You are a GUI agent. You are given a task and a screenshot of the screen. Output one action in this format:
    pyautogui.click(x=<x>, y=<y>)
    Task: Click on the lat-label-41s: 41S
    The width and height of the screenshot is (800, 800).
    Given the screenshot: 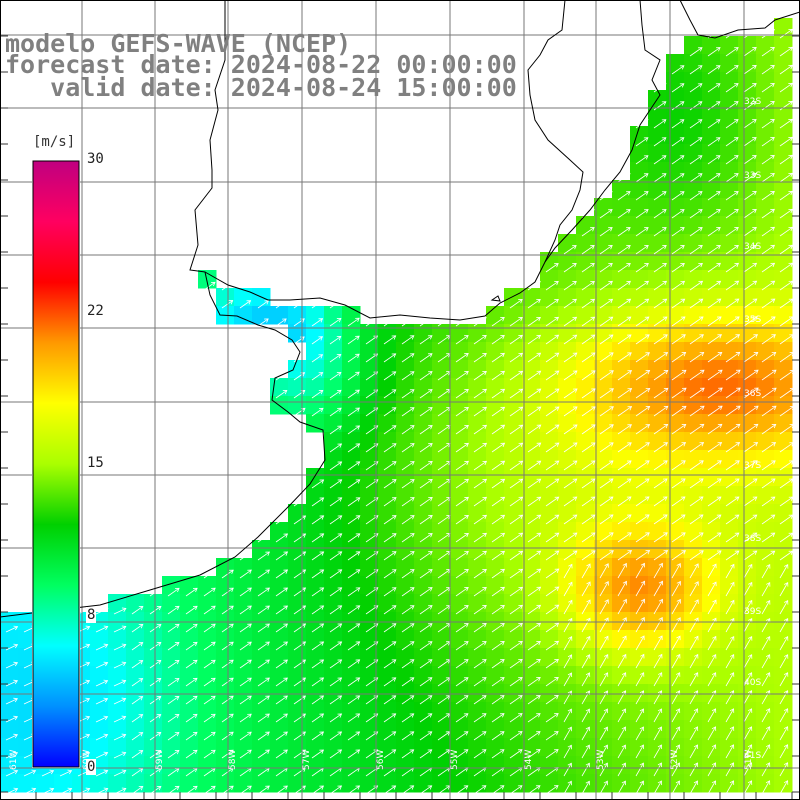 What is the action you would take?
    pyautogui.click(x=752, y=756)
    